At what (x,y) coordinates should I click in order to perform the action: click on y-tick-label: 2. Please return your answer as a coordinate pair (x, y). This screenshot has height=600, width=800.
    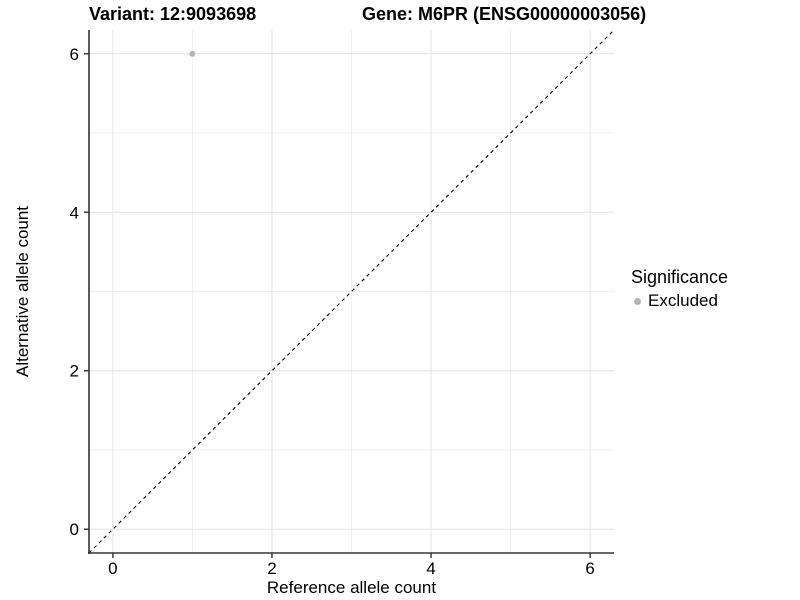
    Looking at the image, I should click on (74, 371).